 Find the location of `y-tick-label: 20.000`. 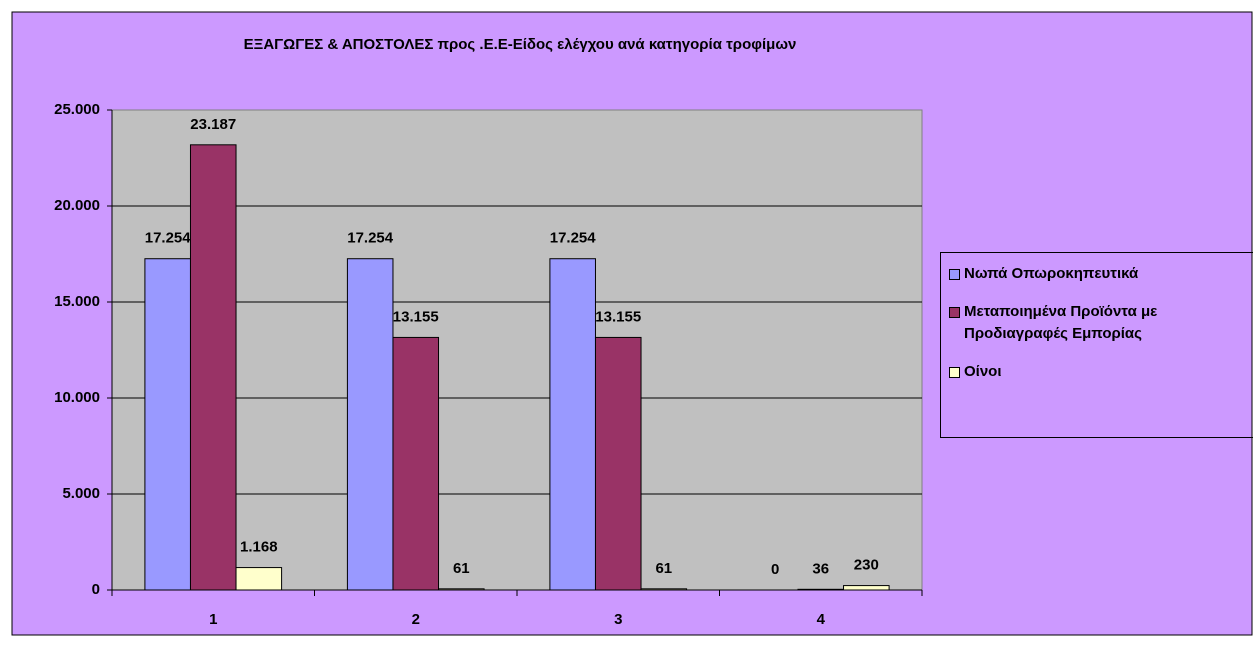

y-tick-label: 20.000 is located at coordinates (77, 205).